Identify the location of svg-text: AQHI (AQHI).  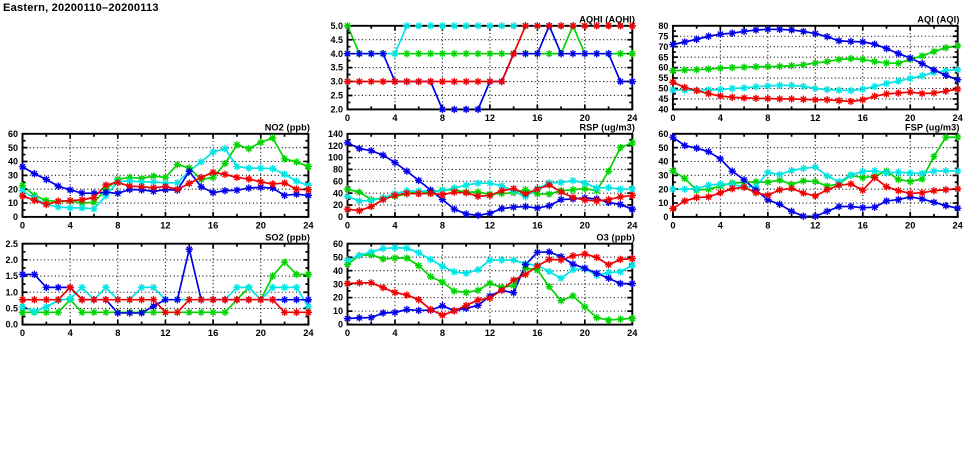
(607, 20).